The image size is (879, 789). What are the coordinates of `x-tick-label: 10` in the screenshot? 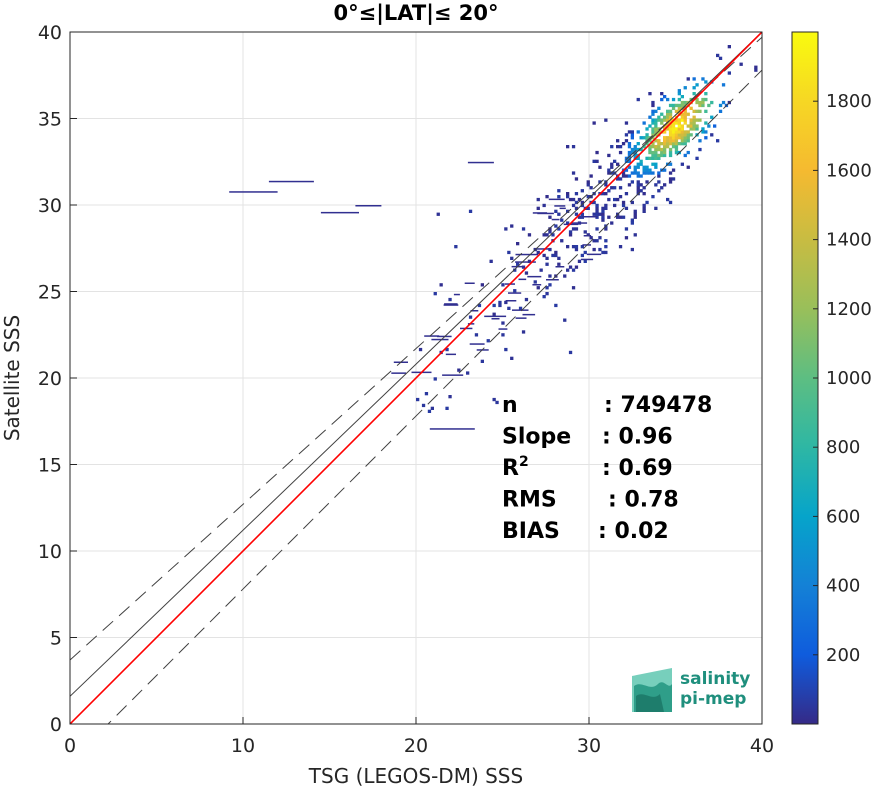 It's located at (243, 746).